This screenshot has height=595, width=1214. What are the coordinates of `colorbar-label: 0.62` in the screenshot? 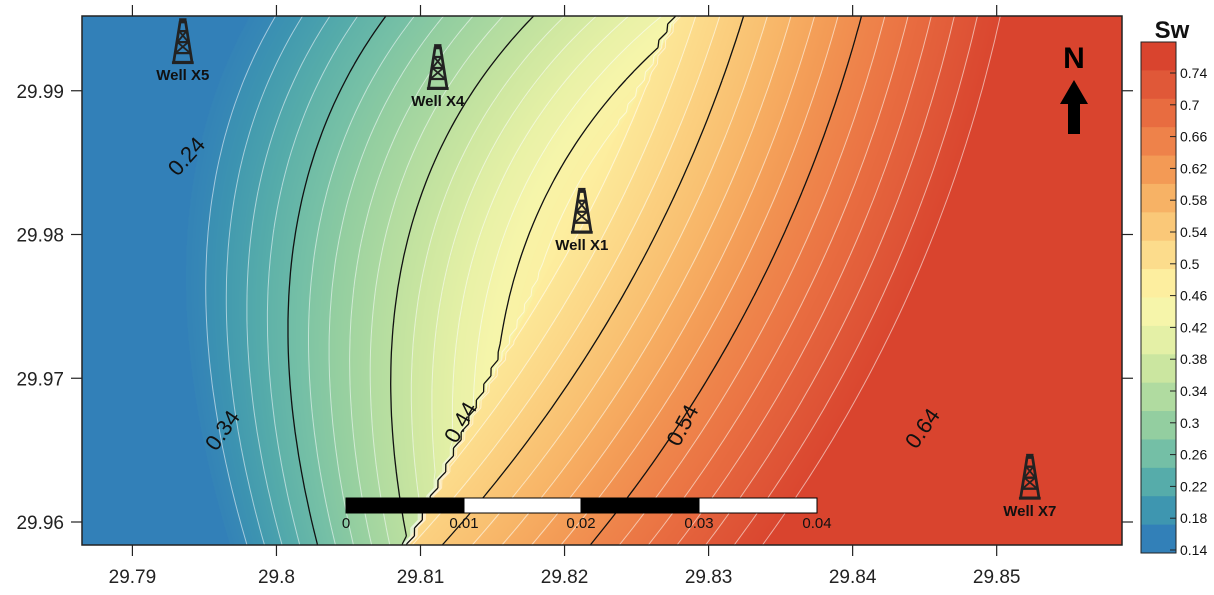 It's located at (1193, 168).